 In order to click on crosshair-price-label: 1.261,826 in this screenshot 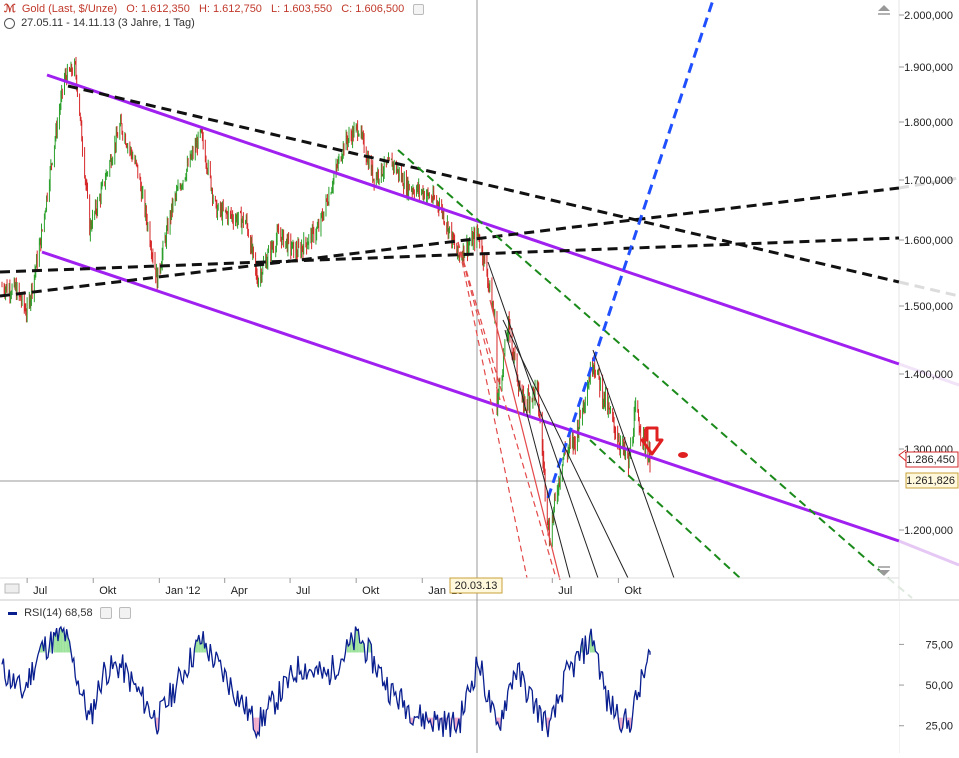, I will do `click(930, 481)`.